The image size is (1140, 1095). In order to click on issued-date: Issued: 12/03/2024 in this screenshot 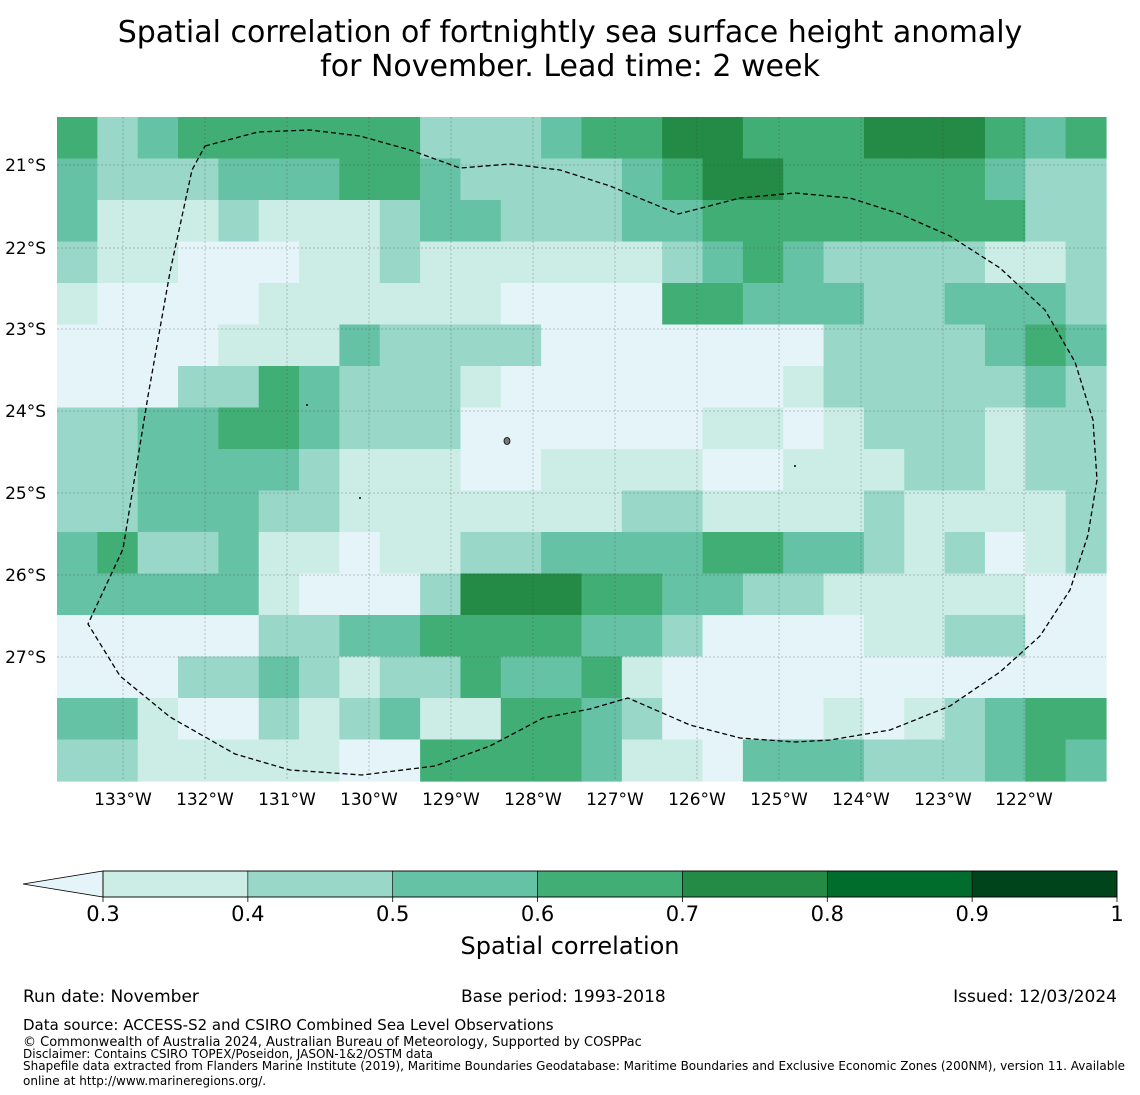, I will do `click(1035, 997)`.